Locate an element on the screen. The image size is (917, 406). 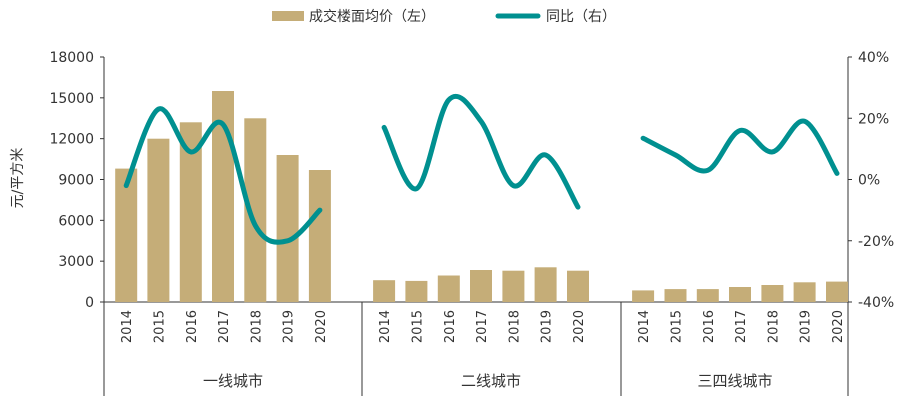
bar-3-2016 is located at coordinates (707, 295).